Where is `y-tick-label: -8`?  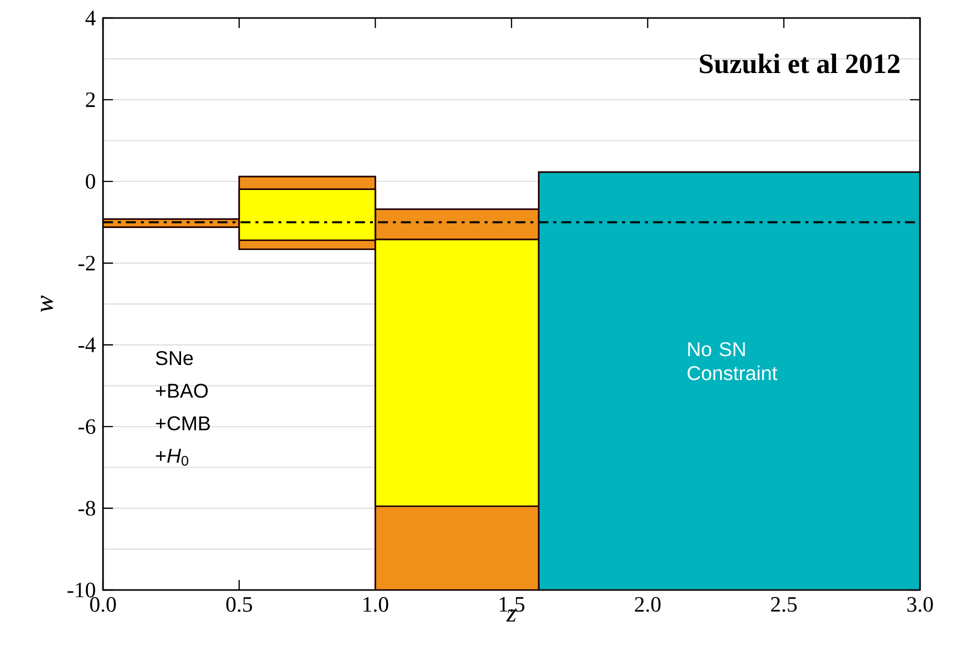
y-tick-label: -8 is located at coordinates (87, 508).